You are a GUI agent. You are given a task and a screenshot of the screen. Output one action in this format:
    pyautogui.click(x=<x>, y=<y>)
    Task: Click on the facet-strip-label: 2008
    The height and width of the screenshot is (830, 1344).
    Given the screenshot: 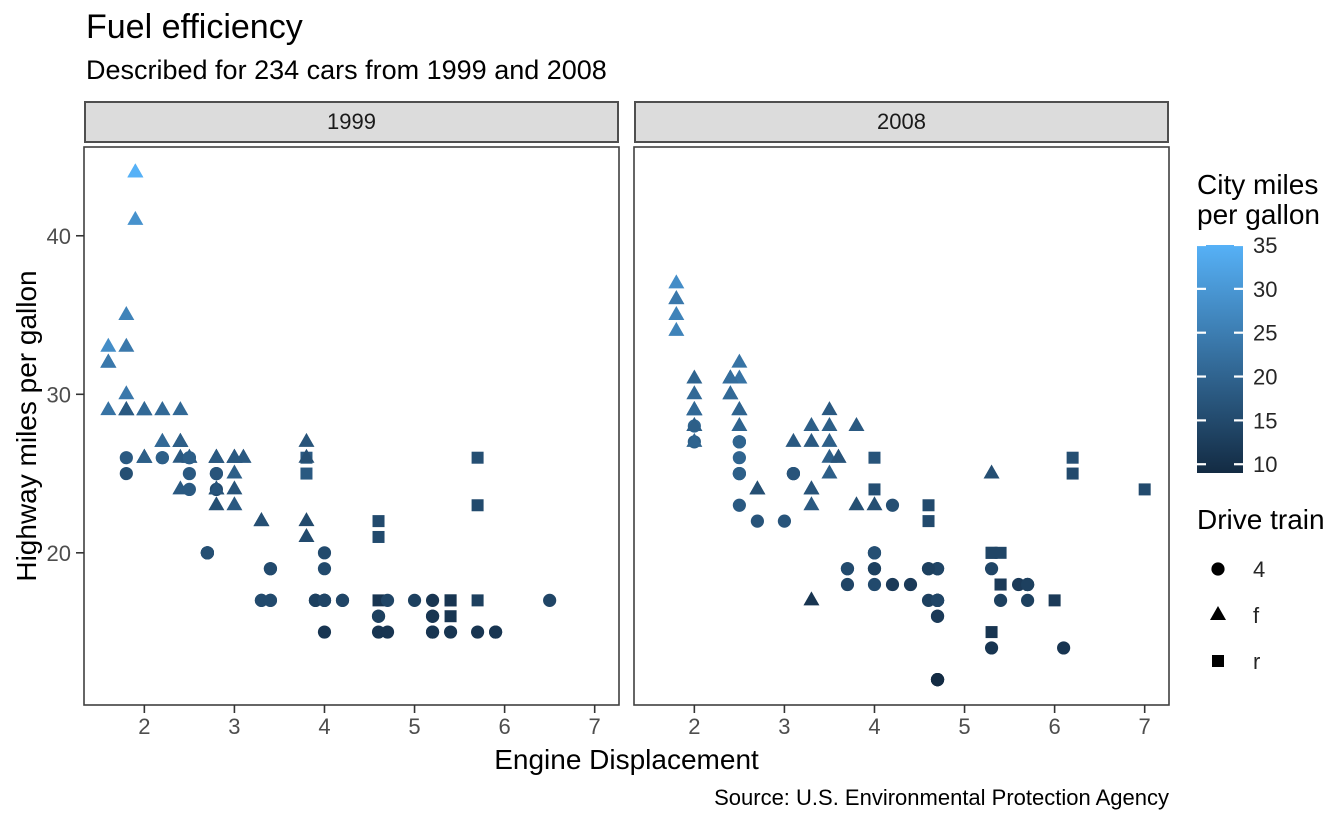 What is the action you would take?
    pyautogui.click(x=901, y=121)
    